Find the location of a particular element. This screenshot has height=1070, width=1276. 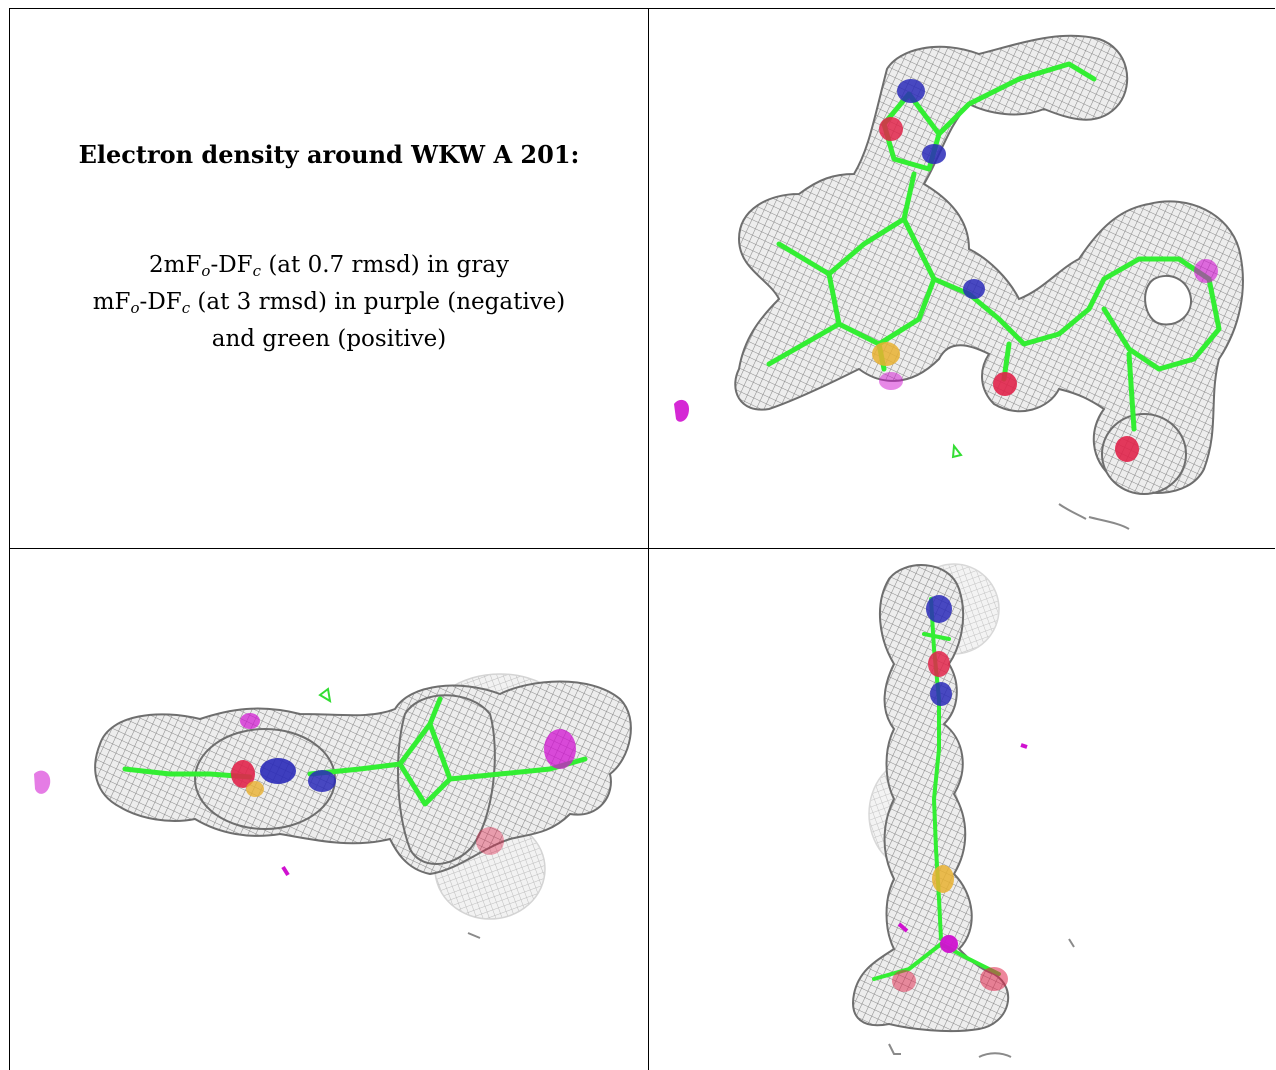

table-divider-vertical is located at coordinates (648, 539).